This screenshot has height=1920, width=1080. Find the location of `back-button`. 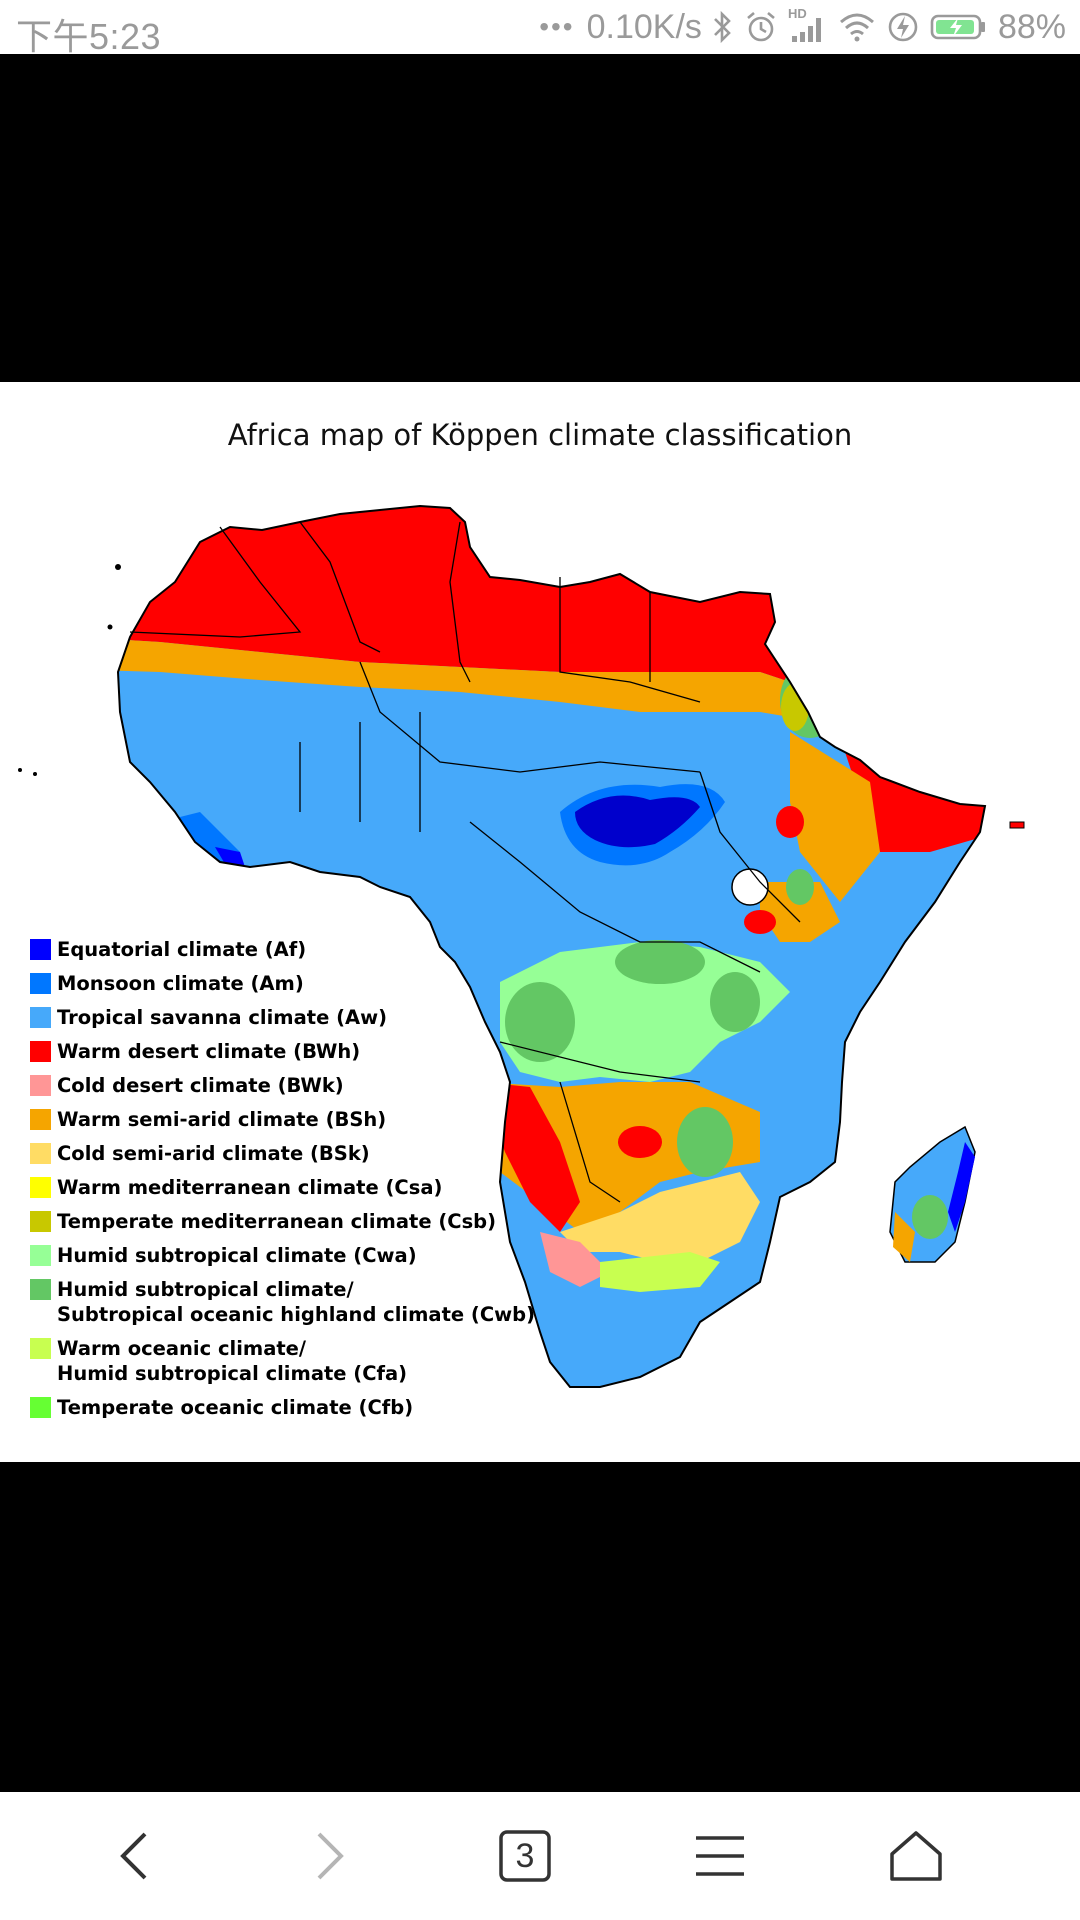

back-button is located at coordinates (135, 1856).